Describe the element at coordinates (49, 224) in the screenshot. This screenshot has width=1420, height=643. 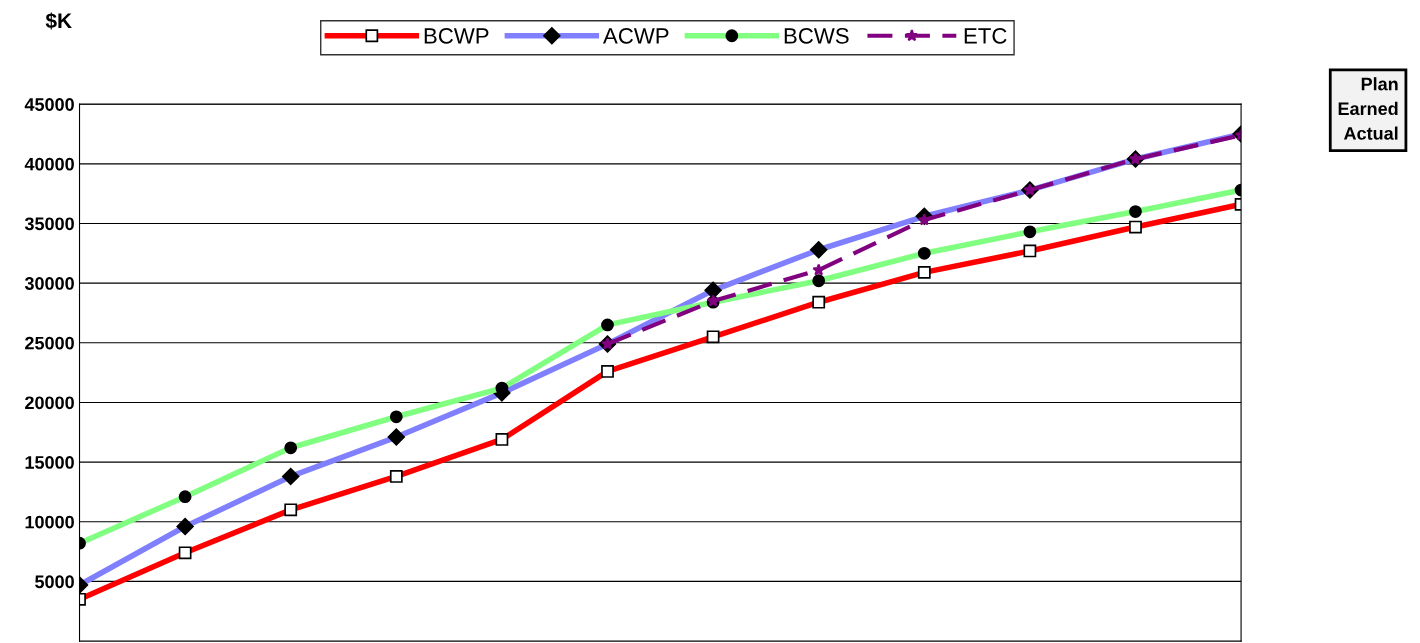
I see `y-tick-label: 35000` at that location.